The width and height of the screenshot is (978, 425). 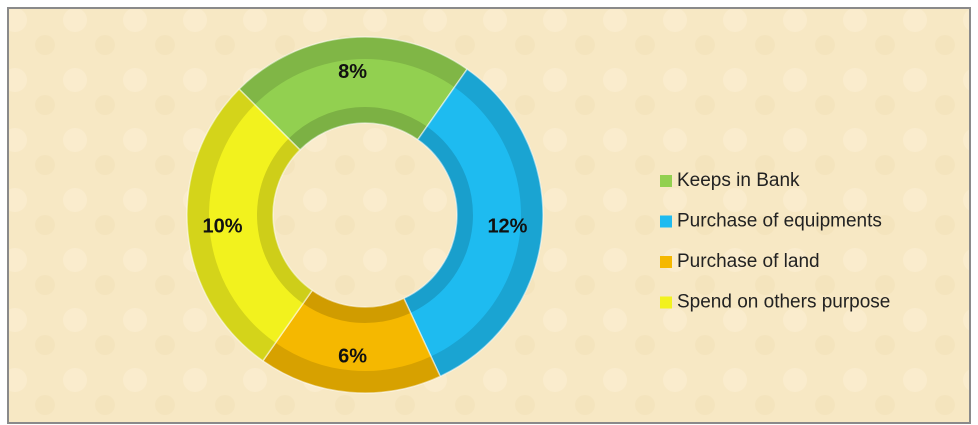 I want to click on data-label: 8%, so click(x=352, y=72).